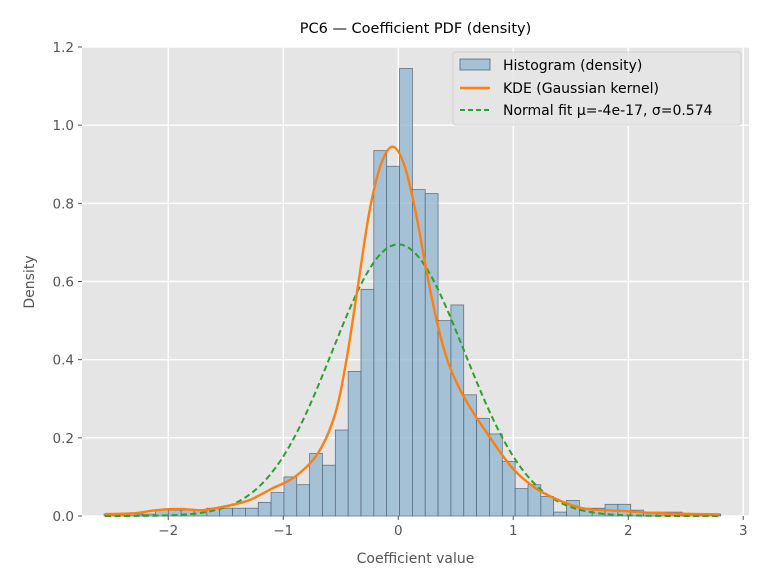  I want to click on x-tick-label: 1, so click(513, 531).